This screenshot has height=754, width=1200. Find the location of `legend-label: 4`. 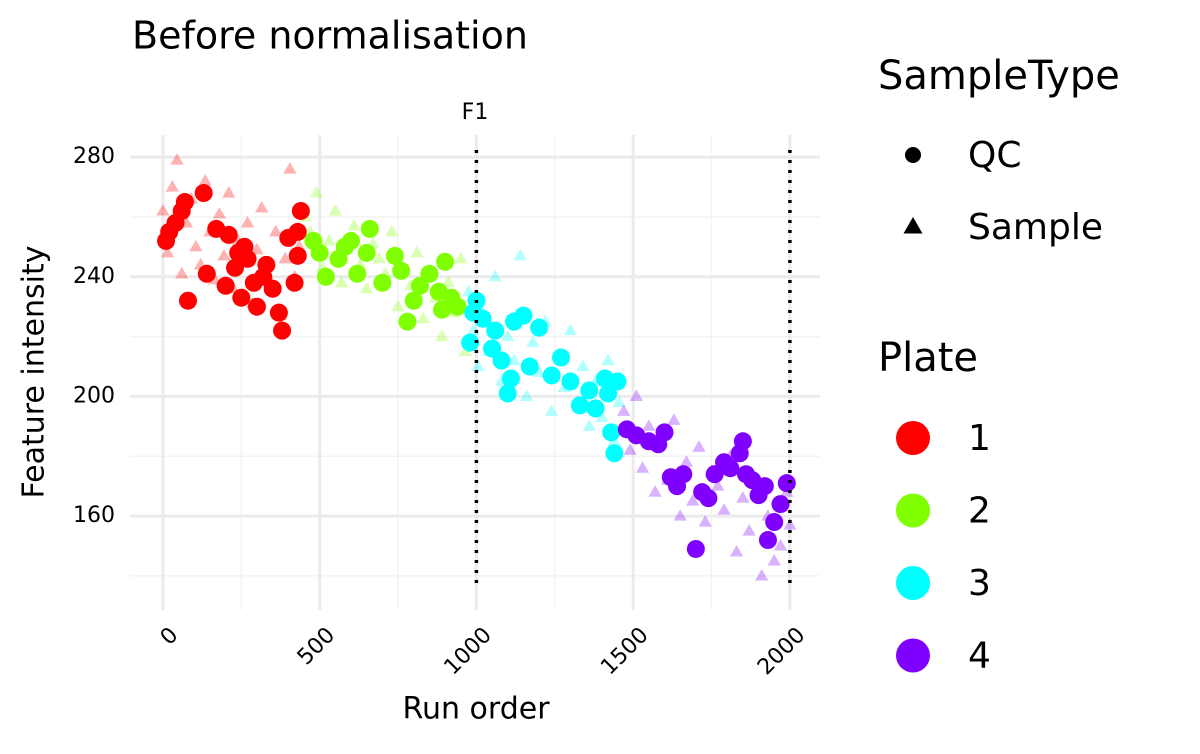

legend-label: 4 is located at coordinates (979, 656).